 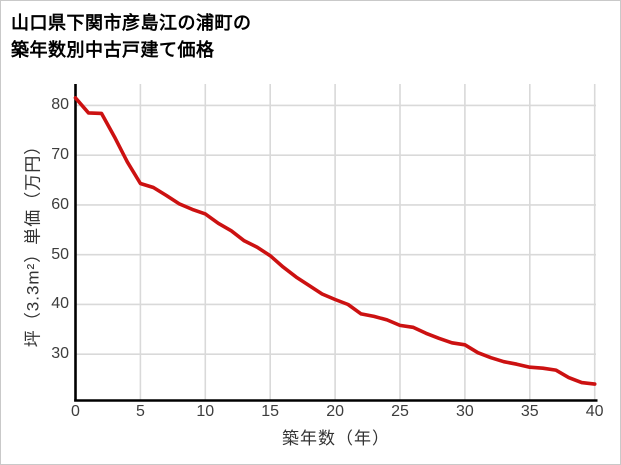 I want to click on x-tick-label-10: 10, so click(x=205, y=411).